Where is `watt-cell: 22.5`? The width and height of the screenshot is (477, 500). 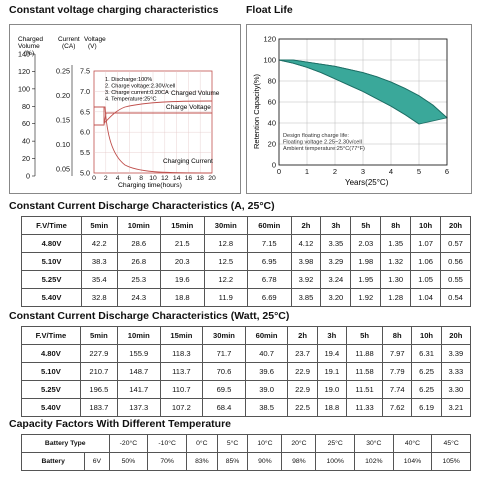
watt-cell: 22.5 is located at coordinates (302, 407).